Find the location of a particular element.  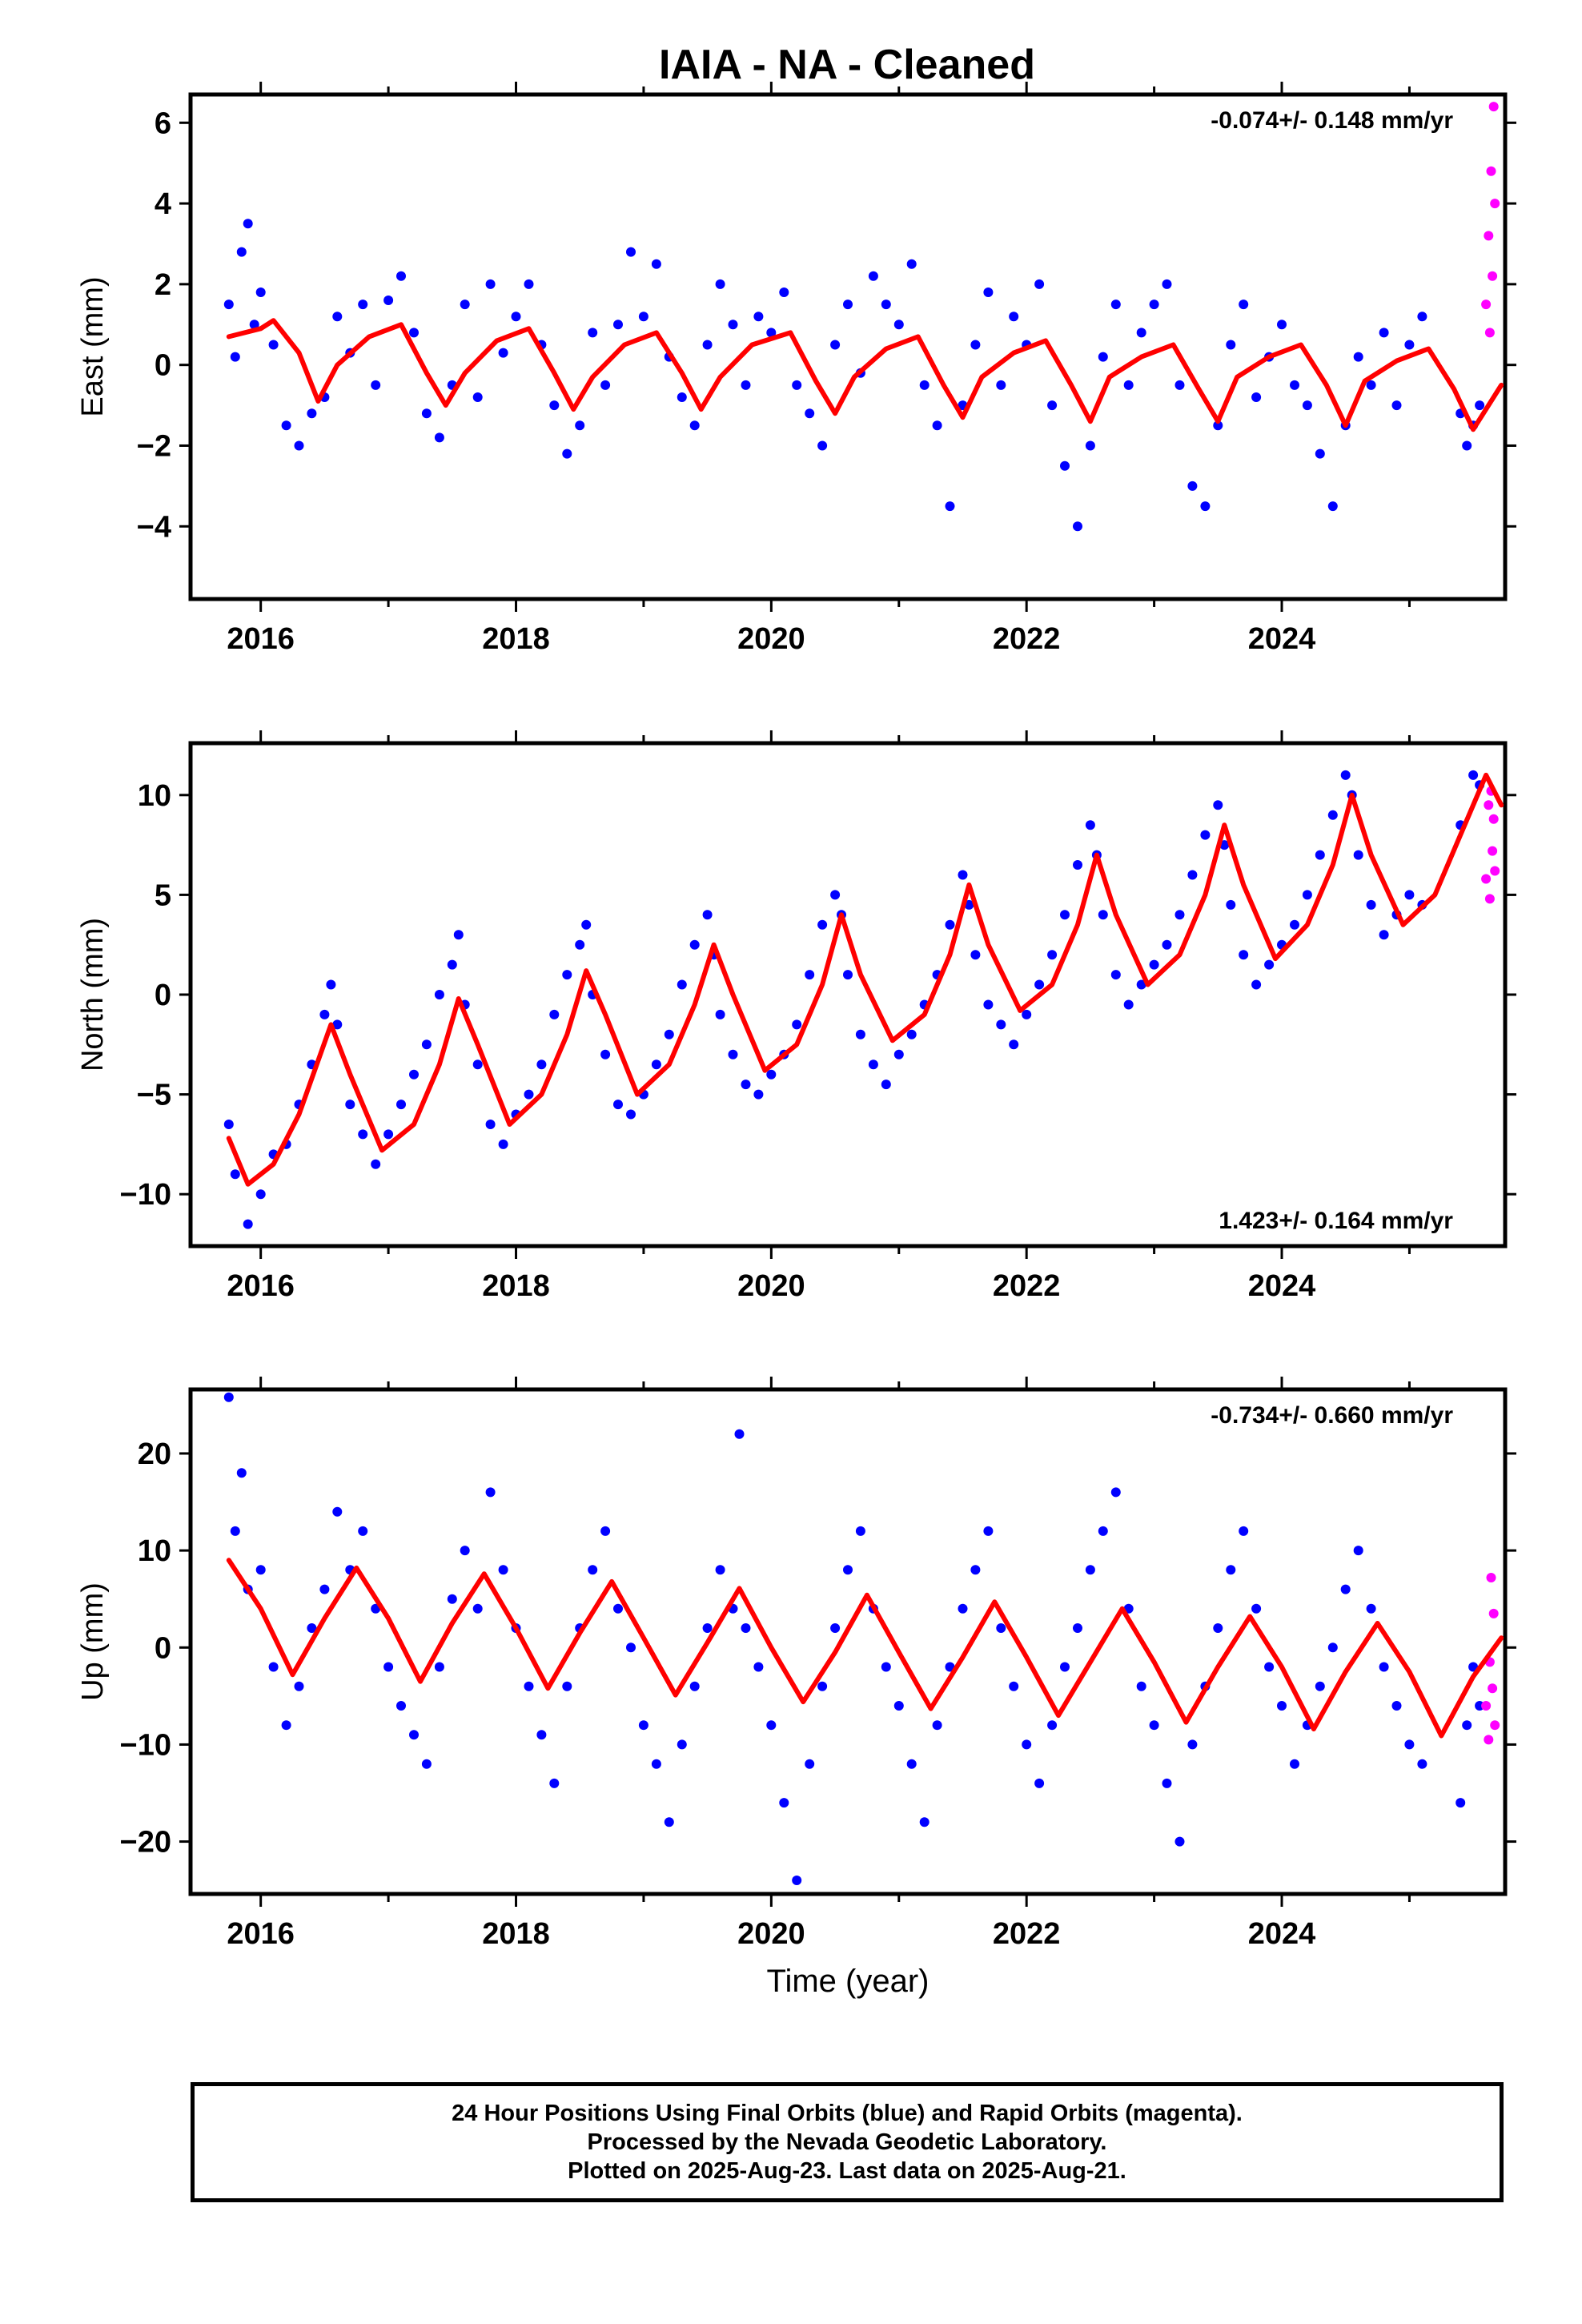

x-axis-label: Time (year) is located at coordinates (848, 1981).